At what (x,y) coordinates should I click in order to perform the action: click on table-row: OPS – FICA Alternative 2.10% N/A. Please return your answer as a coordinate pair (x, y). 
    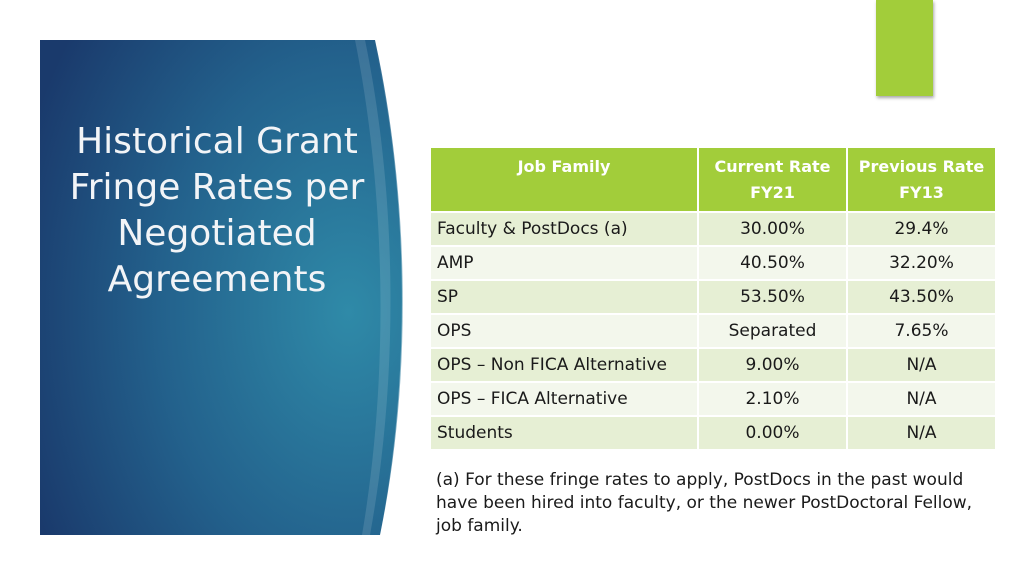
    Looking at the image, I should click on (713, 399).